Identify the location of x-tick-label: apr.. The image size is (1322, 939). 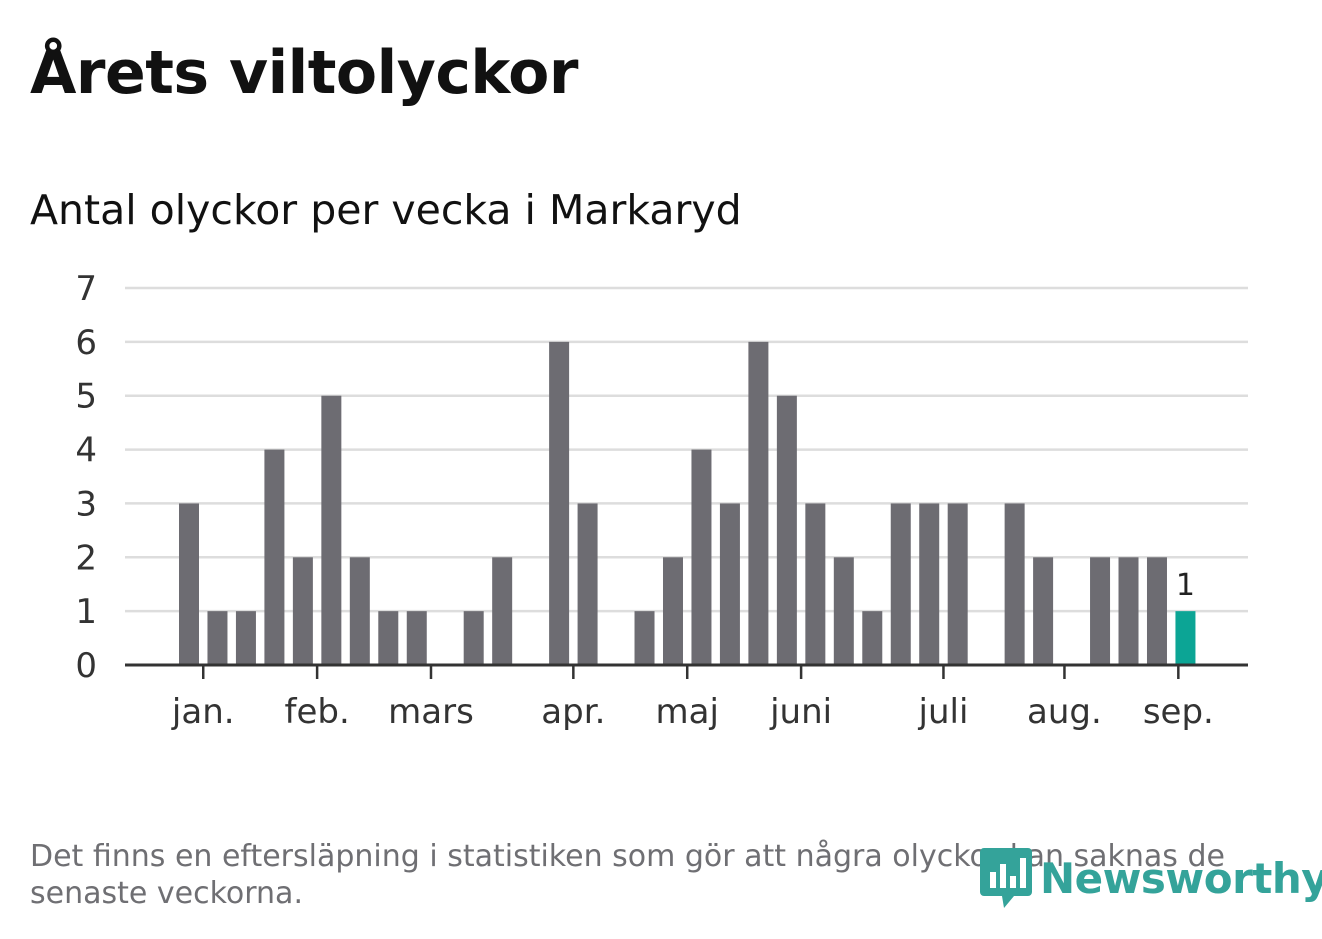
(573, 712).